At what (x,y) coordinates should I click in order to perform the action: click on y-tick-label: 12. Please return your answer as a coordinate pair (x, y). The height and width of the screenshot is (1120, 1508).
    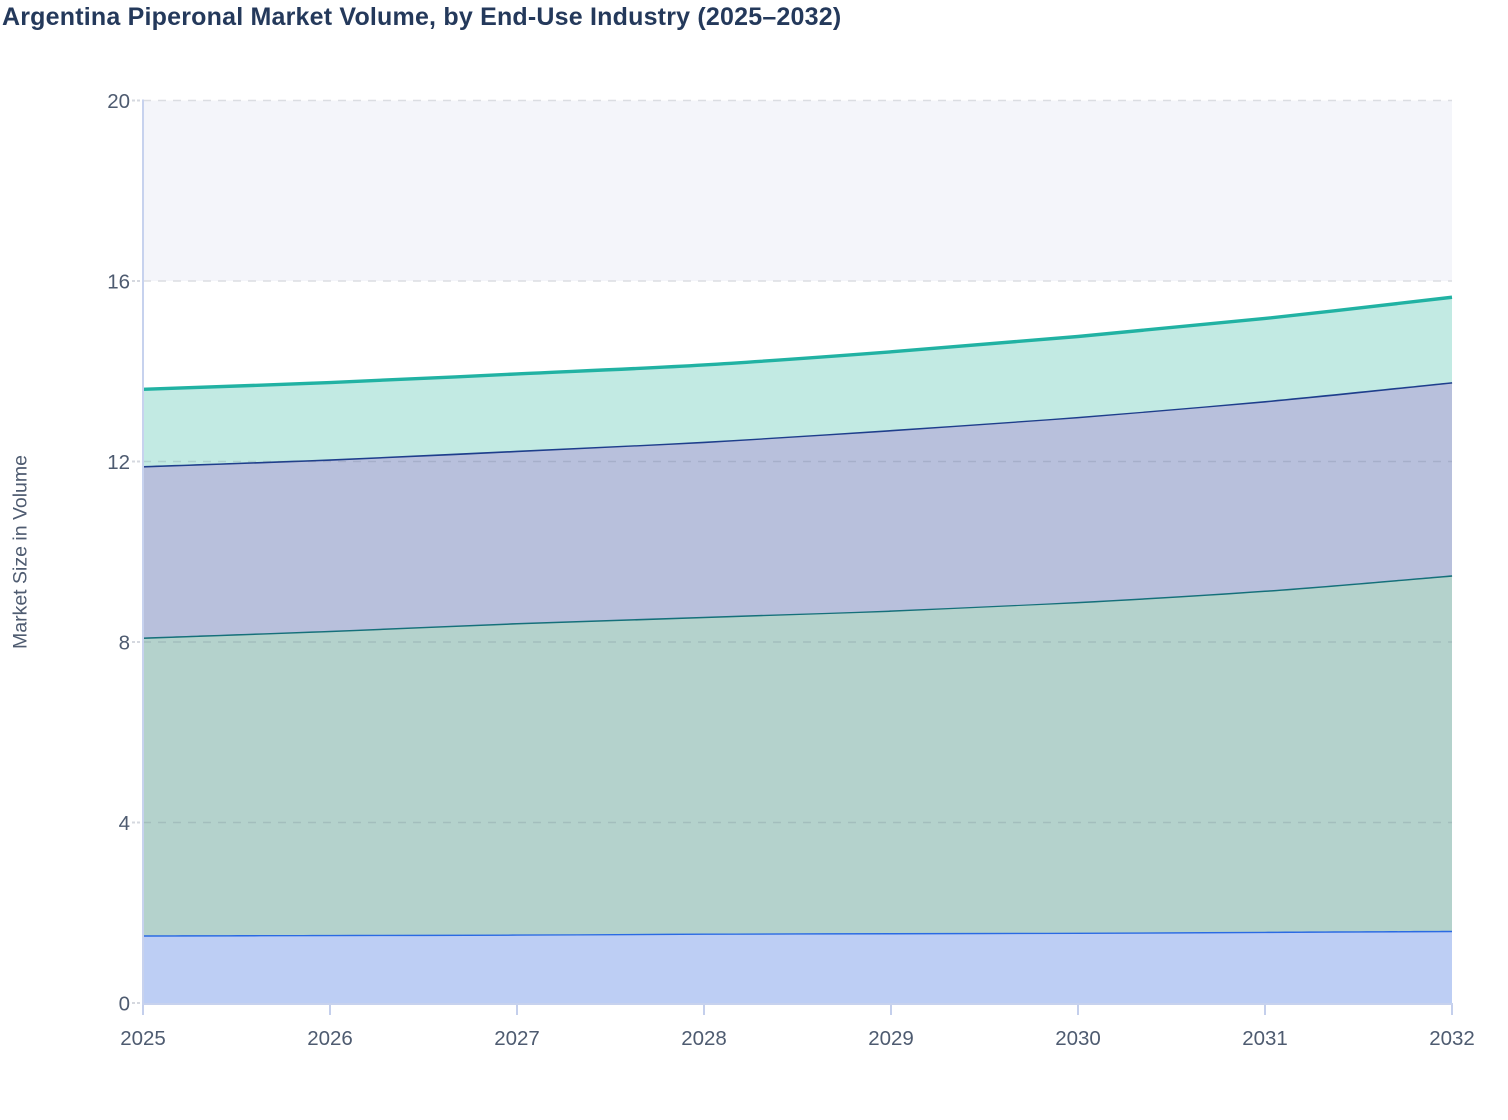
    Looking at the image, I should click on (118, 462).